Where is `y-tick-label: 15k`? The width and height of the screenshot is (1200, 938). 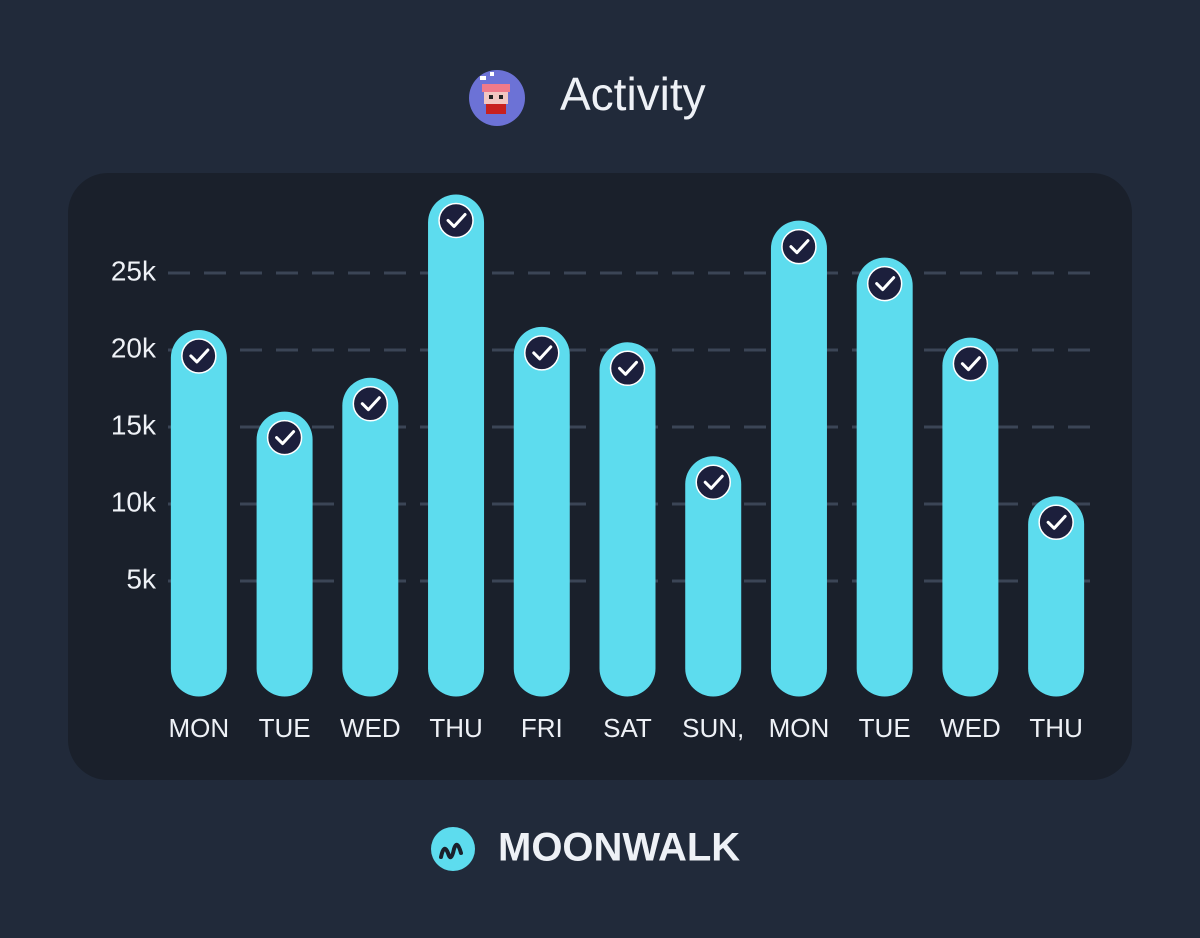
y-tick-label: 15k is located at coordinates (134, 424).